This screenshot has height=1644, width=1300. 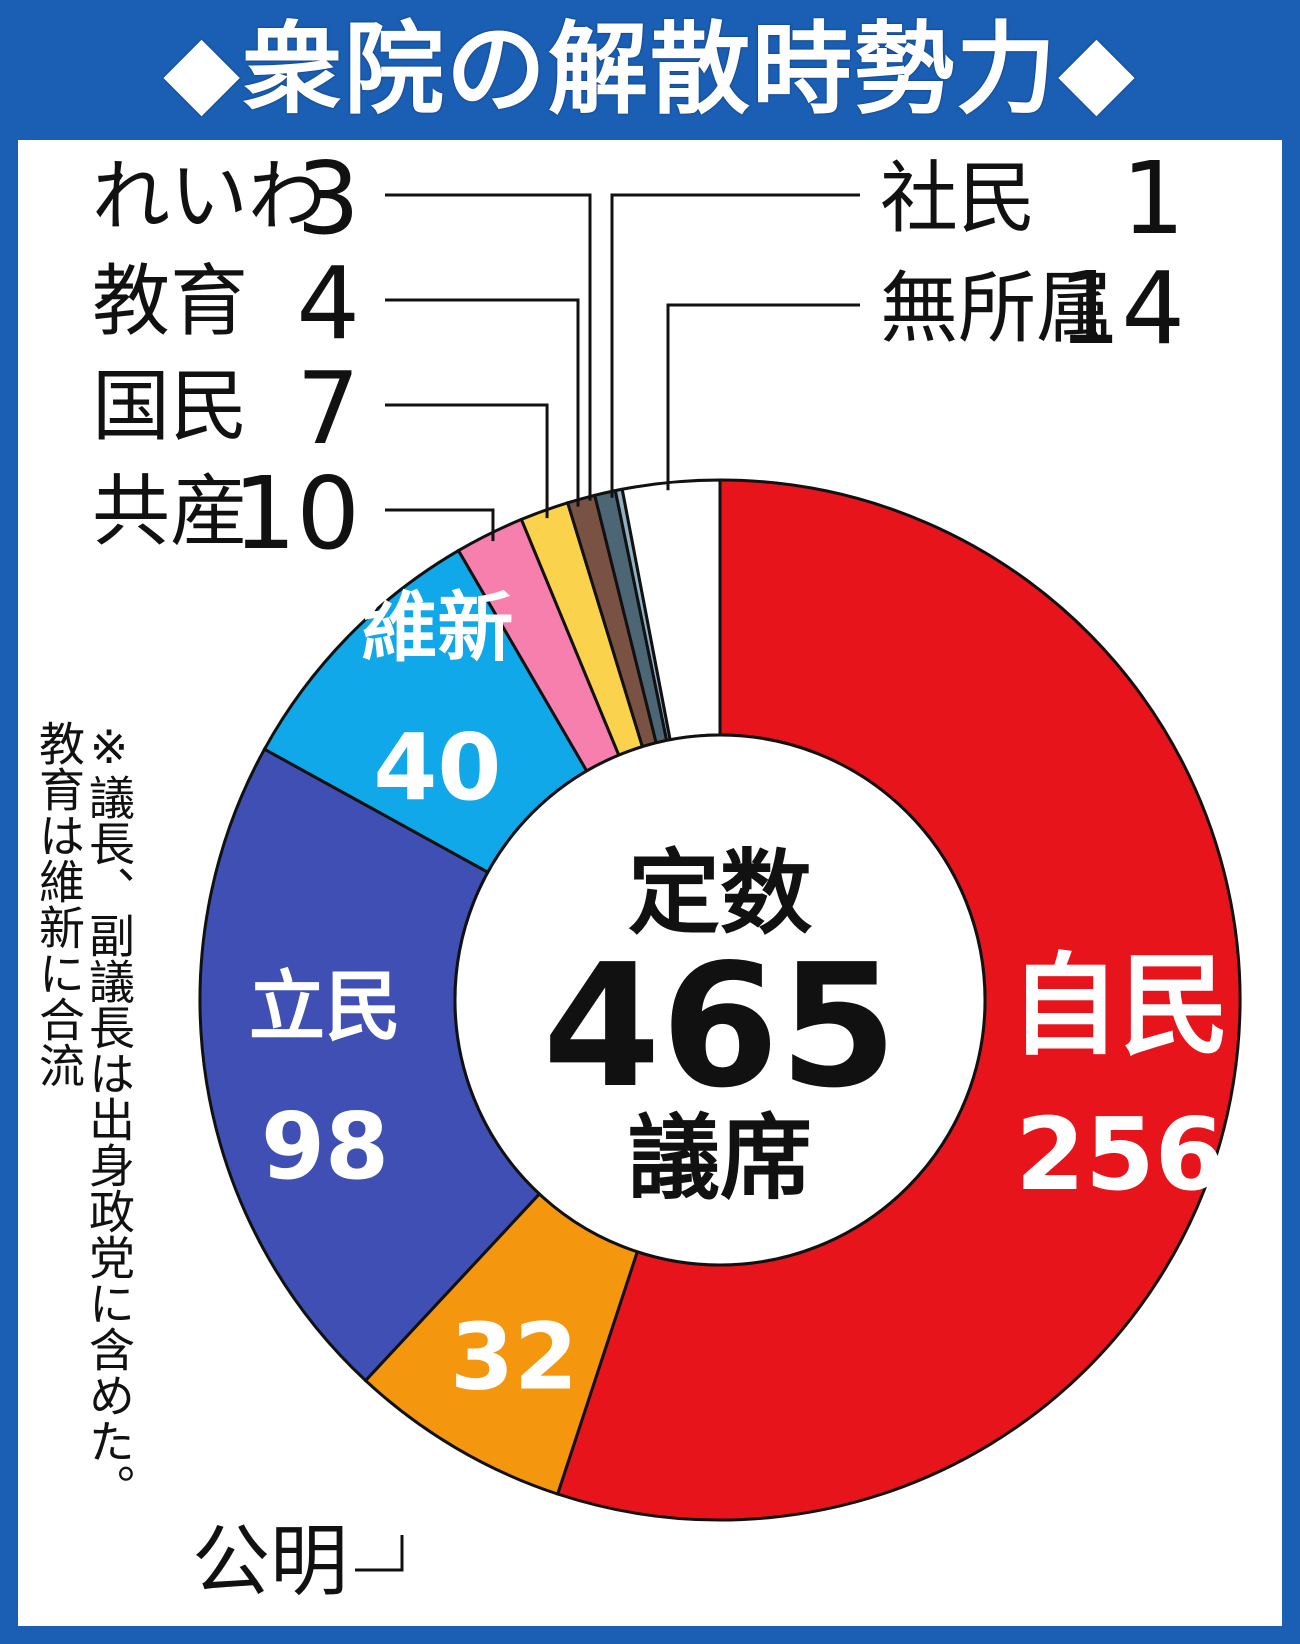 I want to click on center-hole, so click(x=720, y=1000).